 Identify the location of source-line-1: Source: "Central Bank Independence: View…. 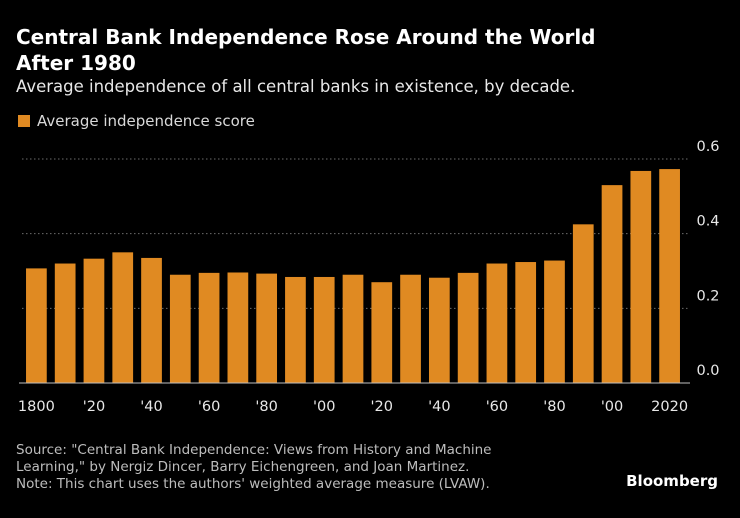
(254, 450).